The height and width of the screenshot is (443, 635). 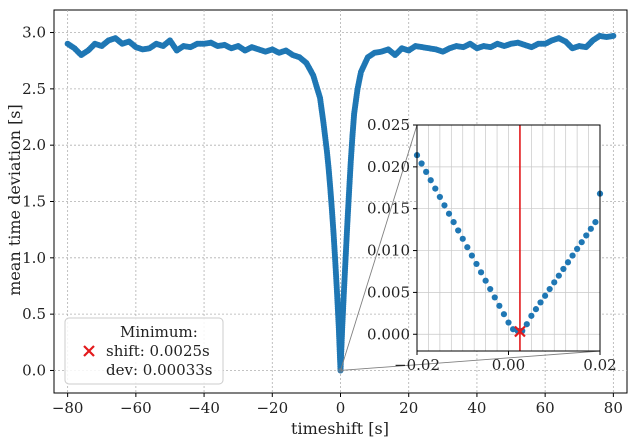 I want to click on minimum-marker, so click(x=520, y=331).